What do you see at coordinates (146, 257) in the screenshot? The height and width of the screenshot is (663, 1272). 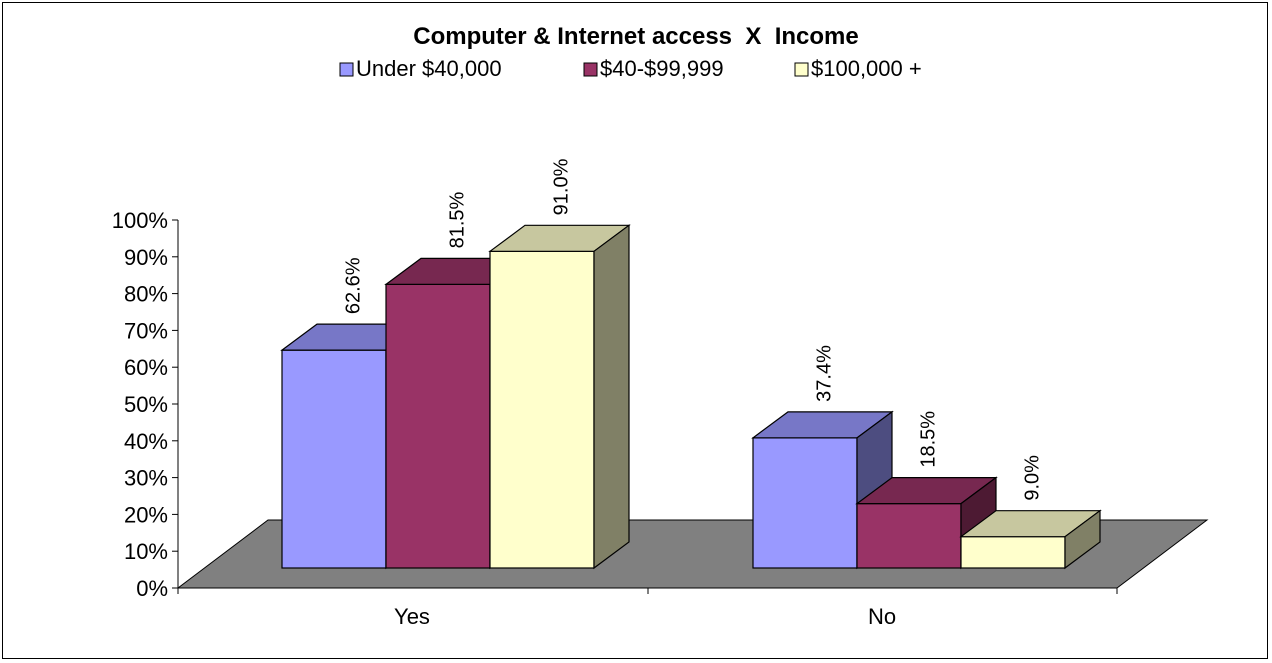 I see `y-tick-label: 90%` at bounding box center [146, 257].